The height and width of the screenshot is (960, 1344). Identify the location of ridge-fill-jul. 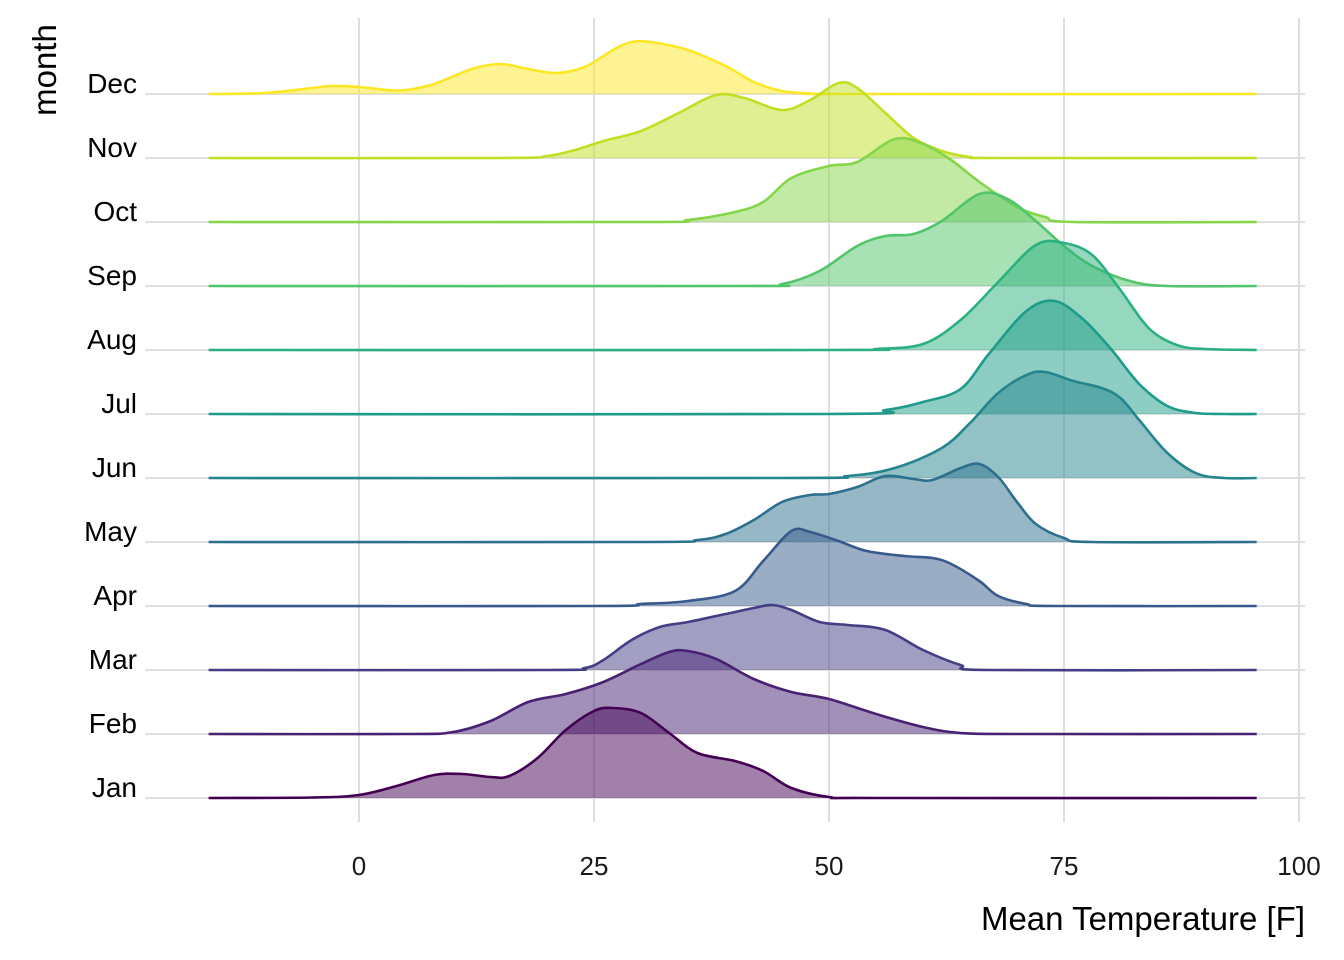
(732, 357).